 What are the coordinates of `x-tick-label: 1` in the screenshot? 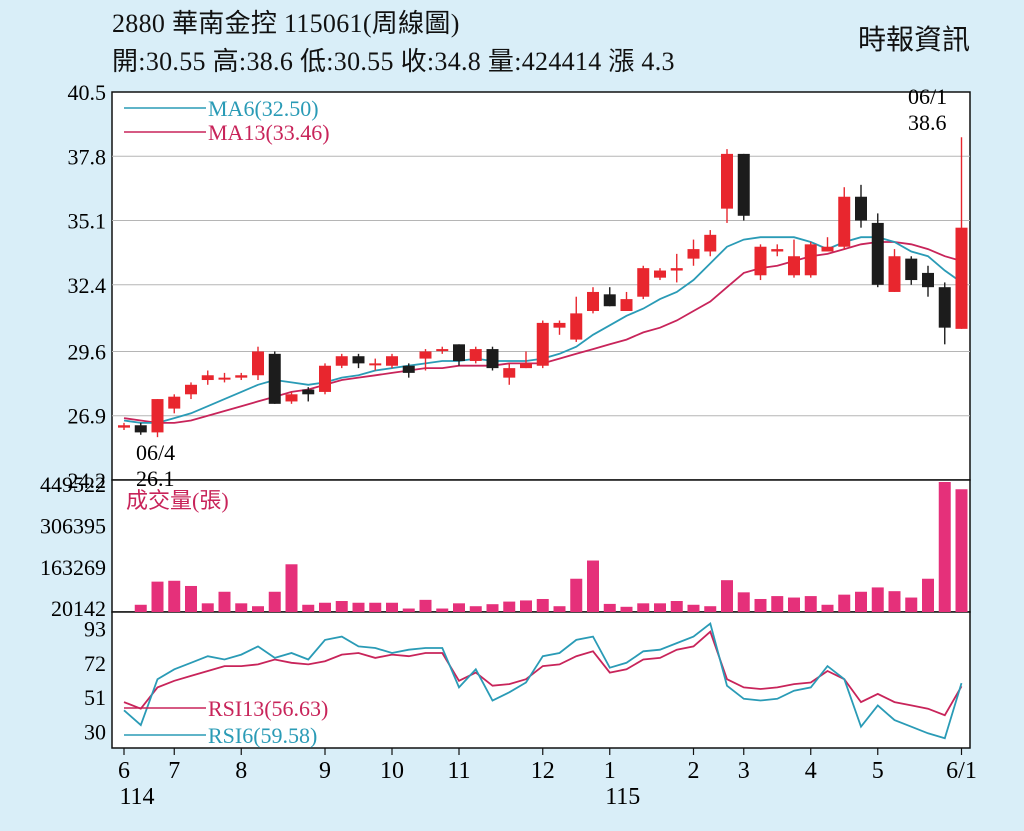 It's located at (610, 771).